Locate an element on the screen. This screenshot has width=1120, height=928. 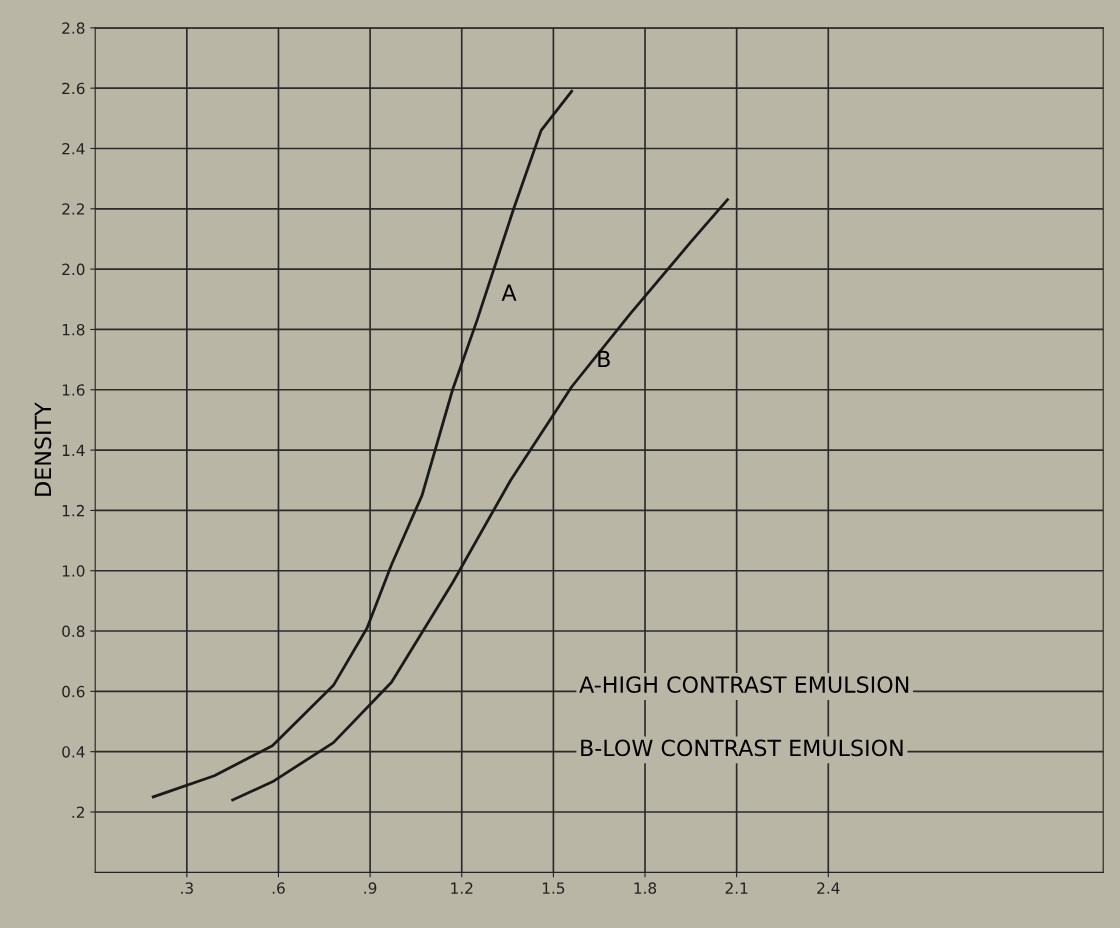
annotation: B-LOW CONTRAST EMULSION is located at coordinates (742, 748).